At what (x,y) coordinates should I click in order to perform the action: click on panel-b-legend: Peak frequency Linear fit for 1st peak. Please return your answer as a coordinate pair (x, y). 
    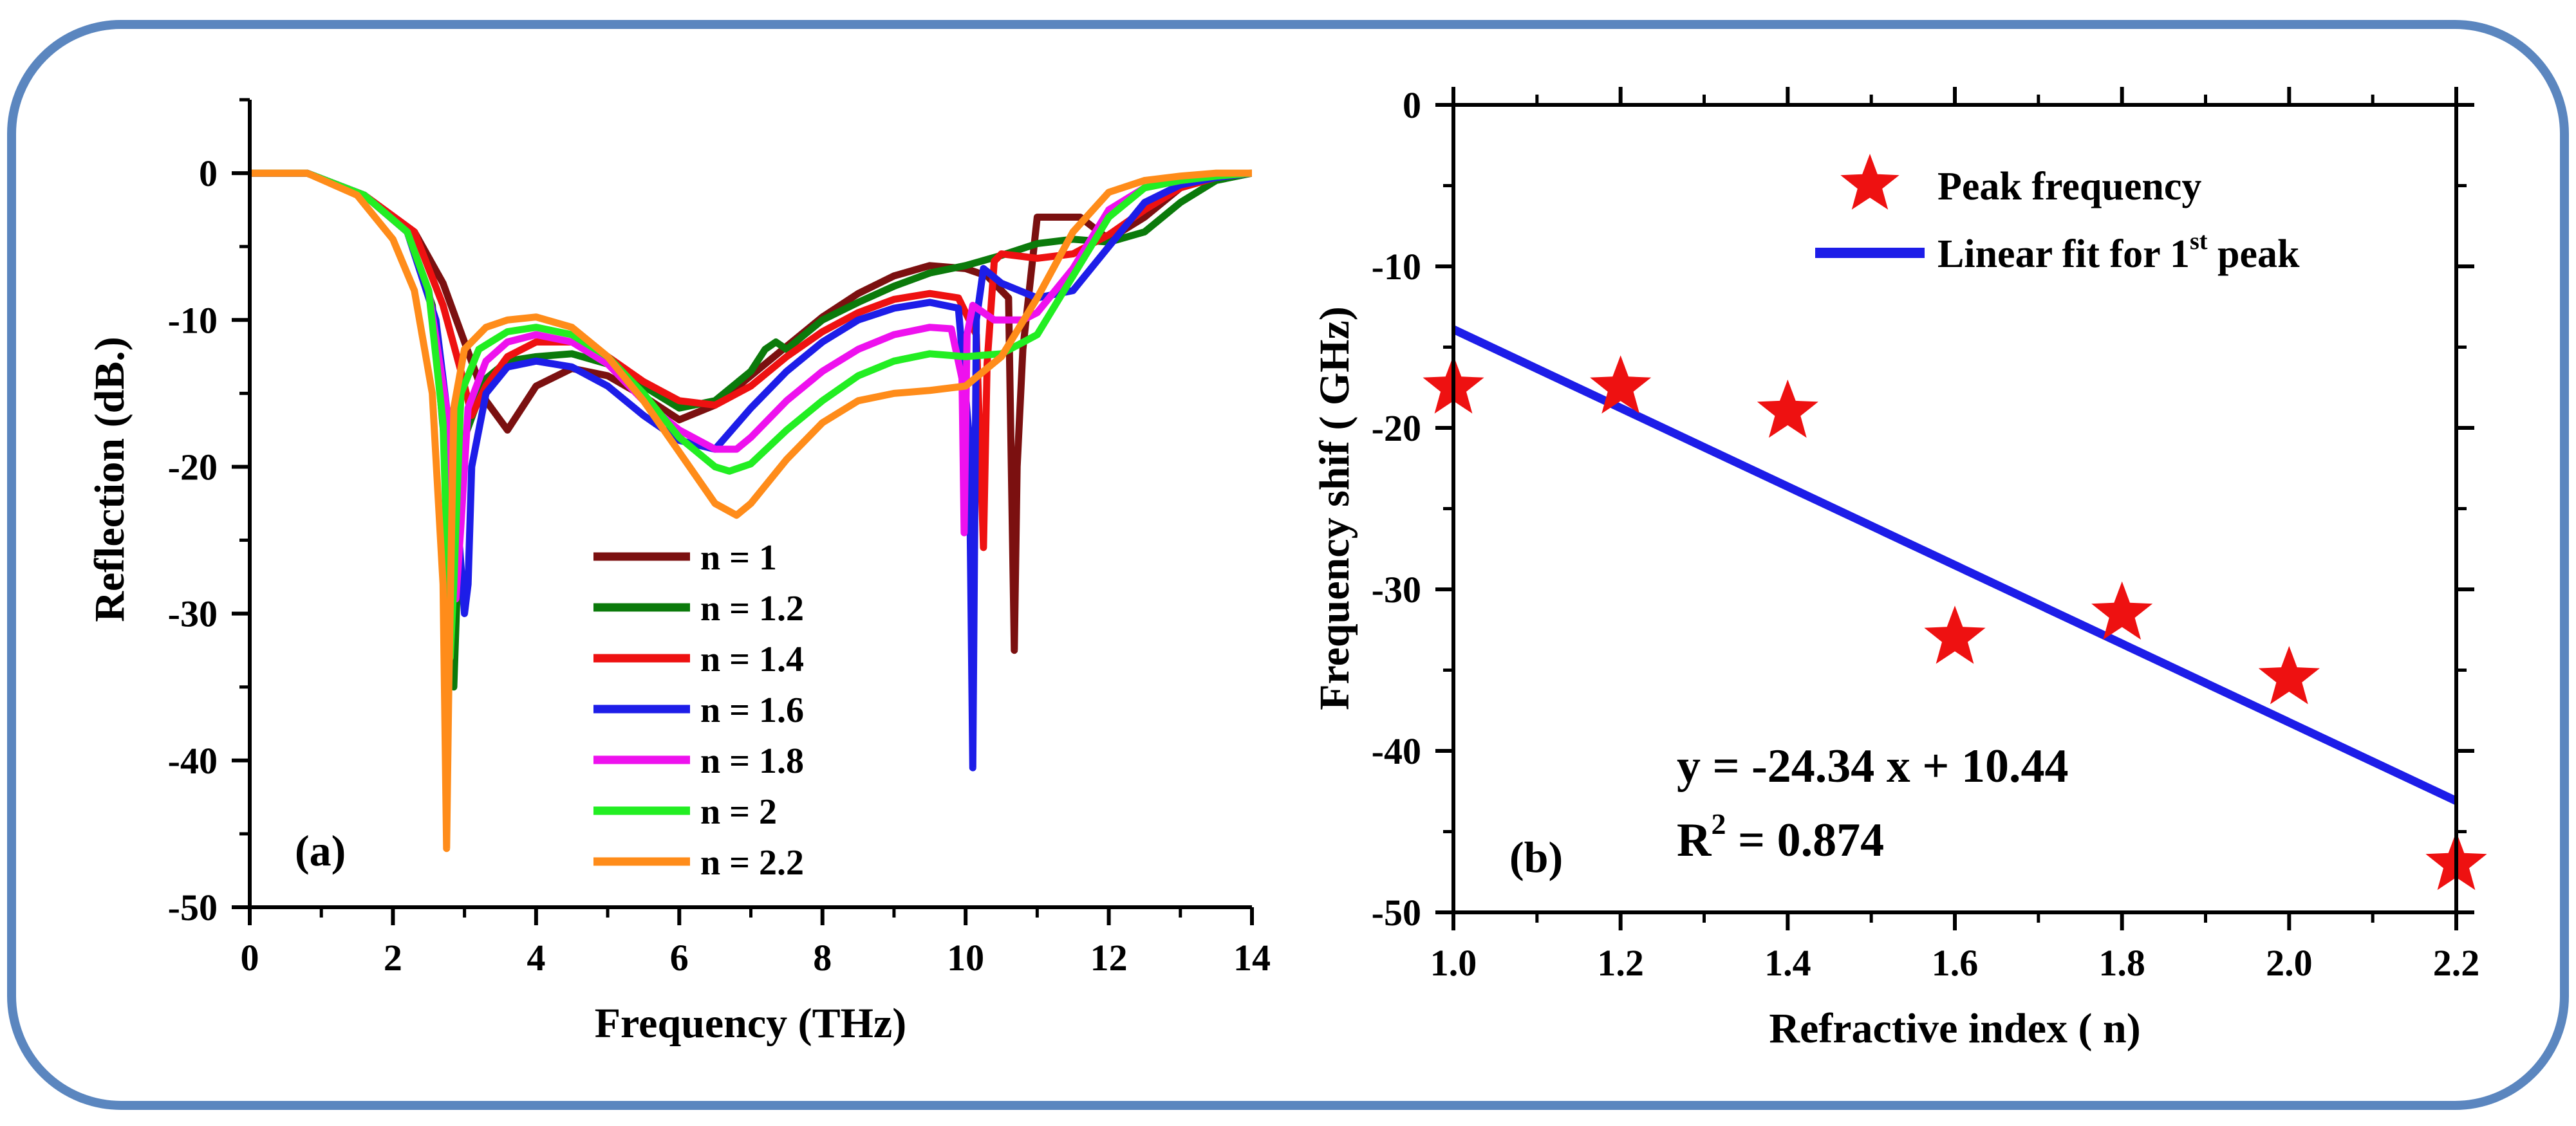
    Looking at the image, I should click on (2057, 215).